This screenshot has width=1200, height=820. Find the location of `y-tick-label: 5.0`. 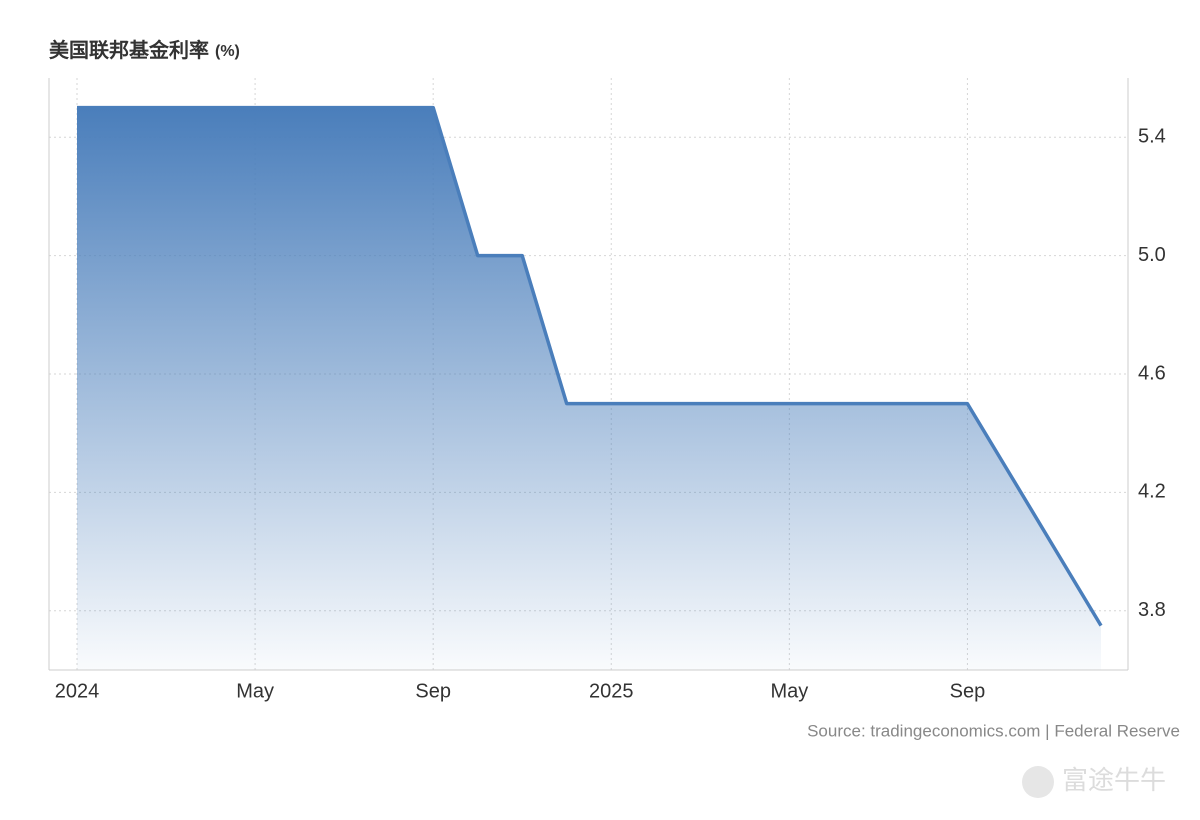

y-tick-label: 5.0 is located at coordinates (1152, 255).